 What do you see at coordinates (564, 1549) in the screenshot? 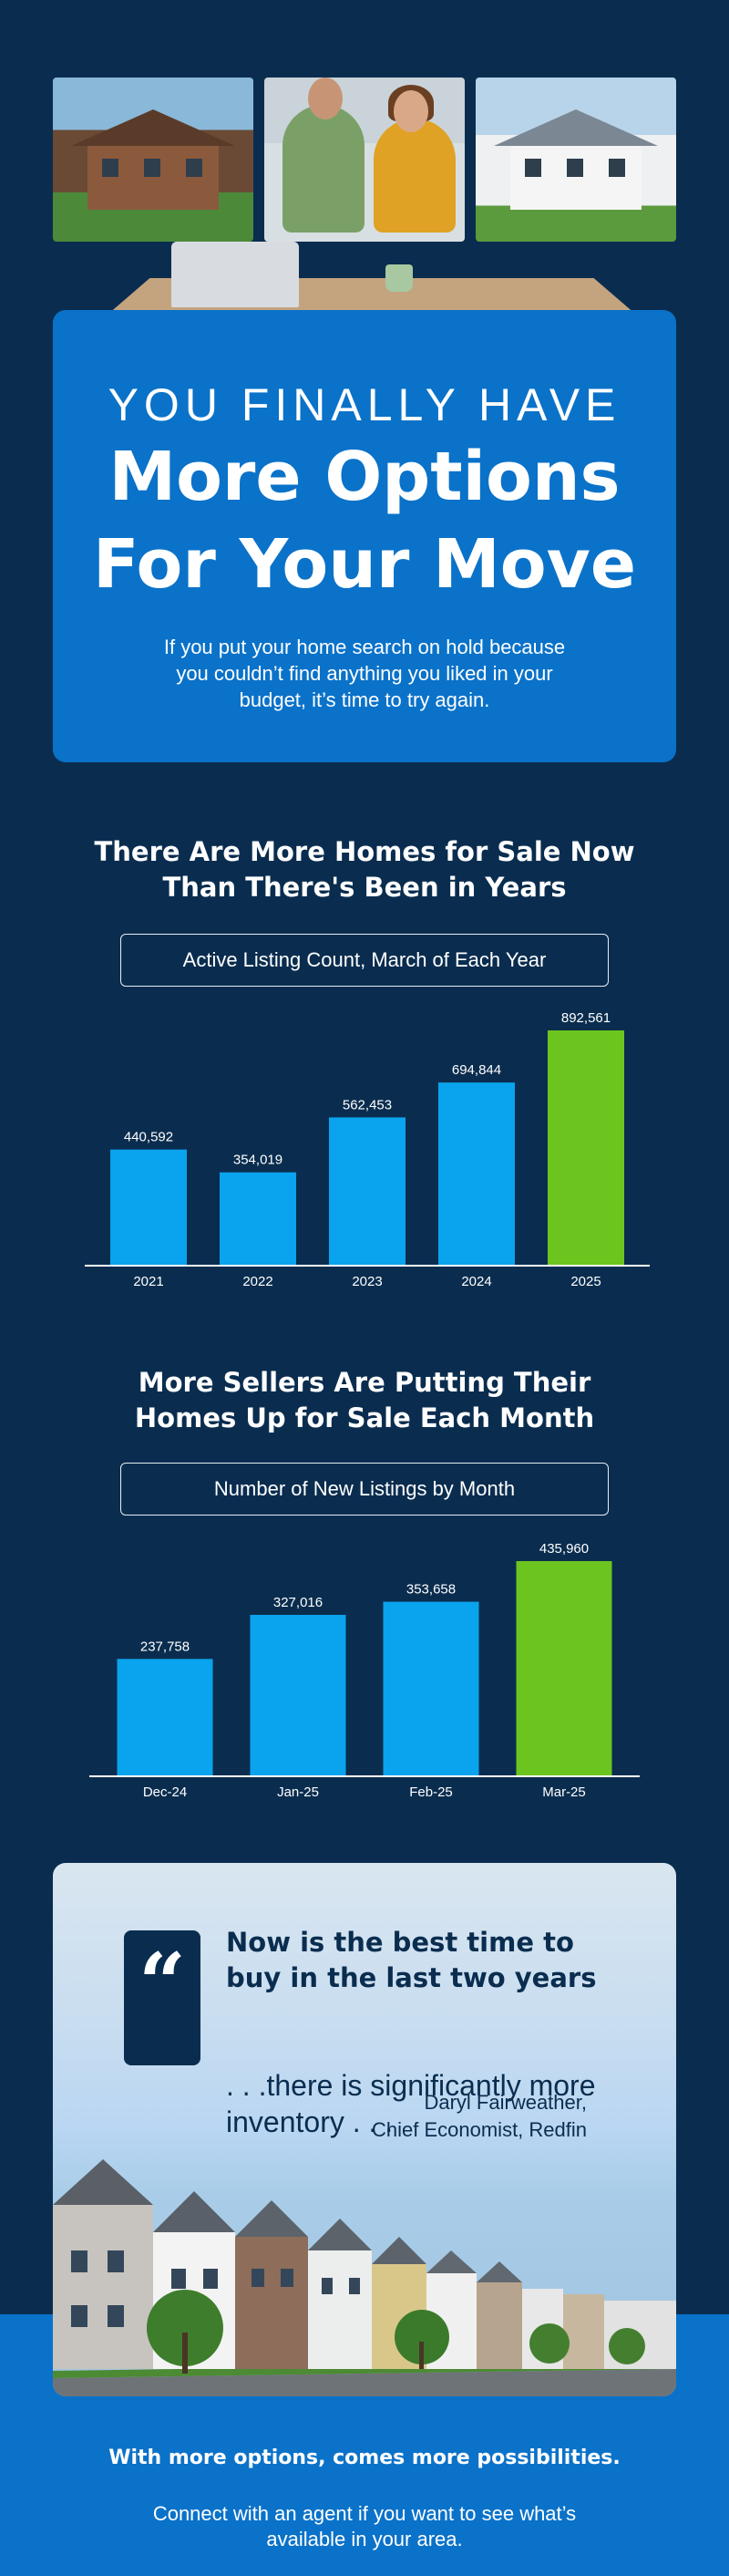
I see `value-label-Mar-25: 435,960` at bounding box center [564, 1549].